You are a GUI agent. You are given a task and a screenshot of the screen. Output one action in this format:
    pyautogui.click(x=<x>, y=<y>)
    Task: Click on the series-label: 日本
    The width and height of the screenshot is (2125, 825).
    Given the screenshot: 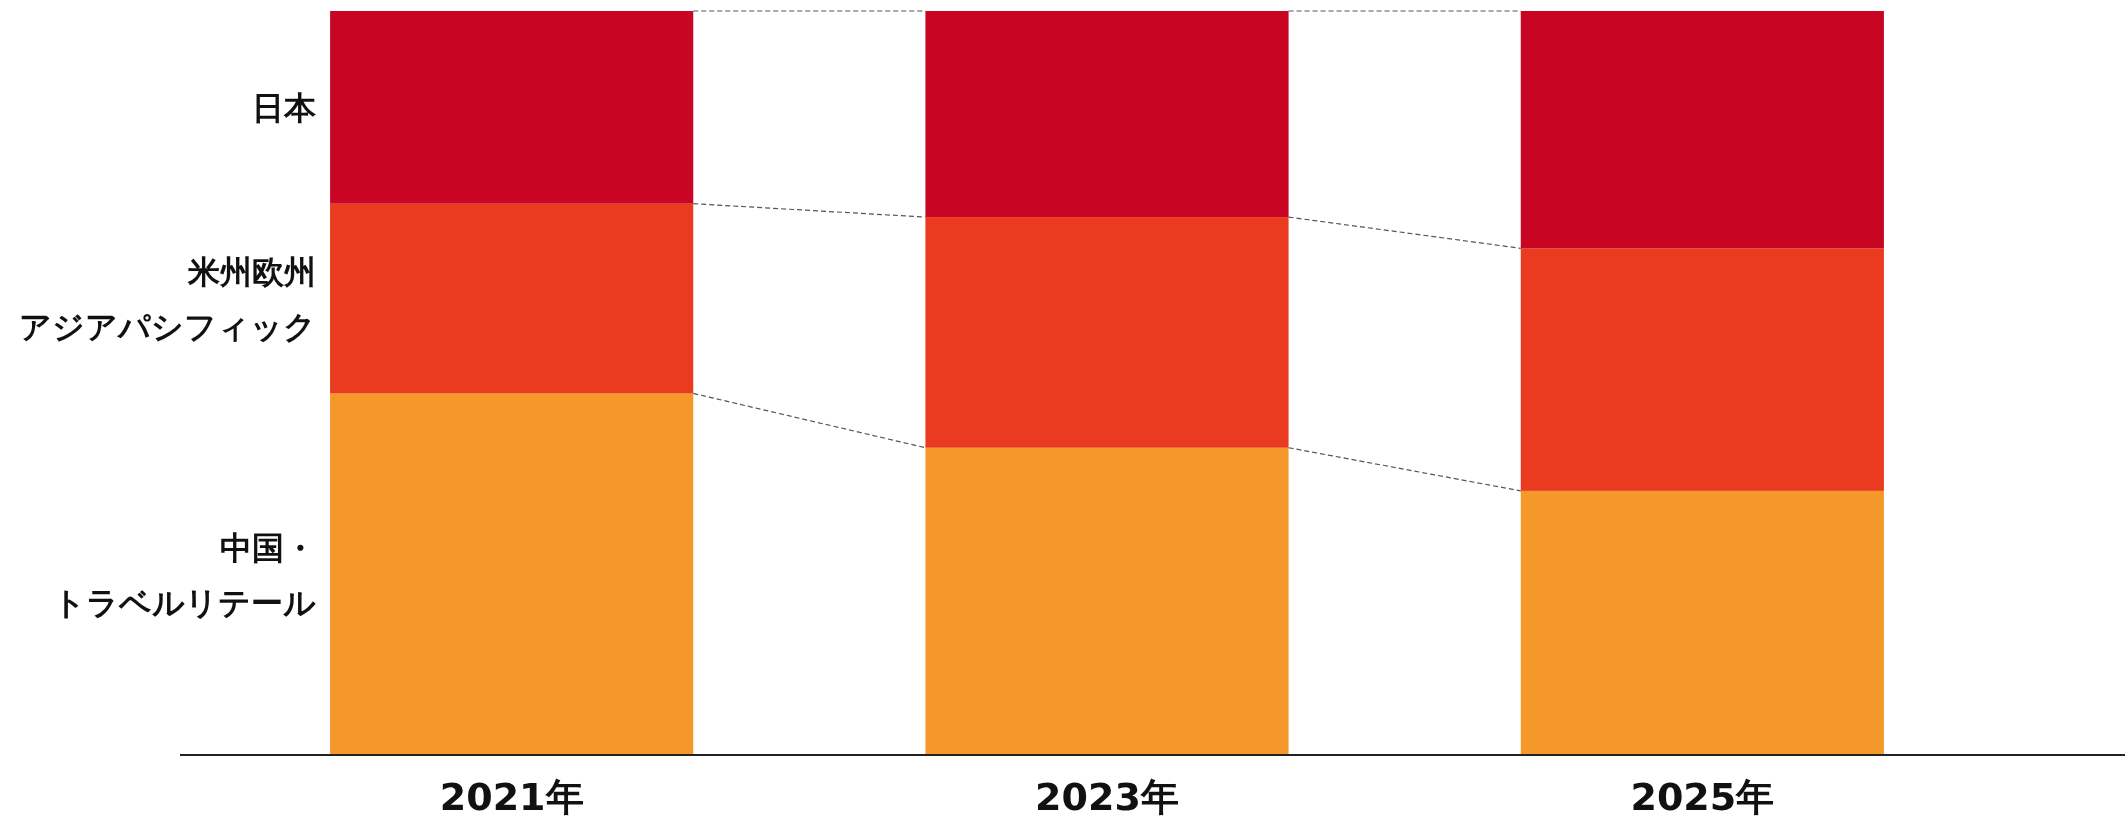 What is the action you would take?
    pyautogui.click(x=285, y=108)
    